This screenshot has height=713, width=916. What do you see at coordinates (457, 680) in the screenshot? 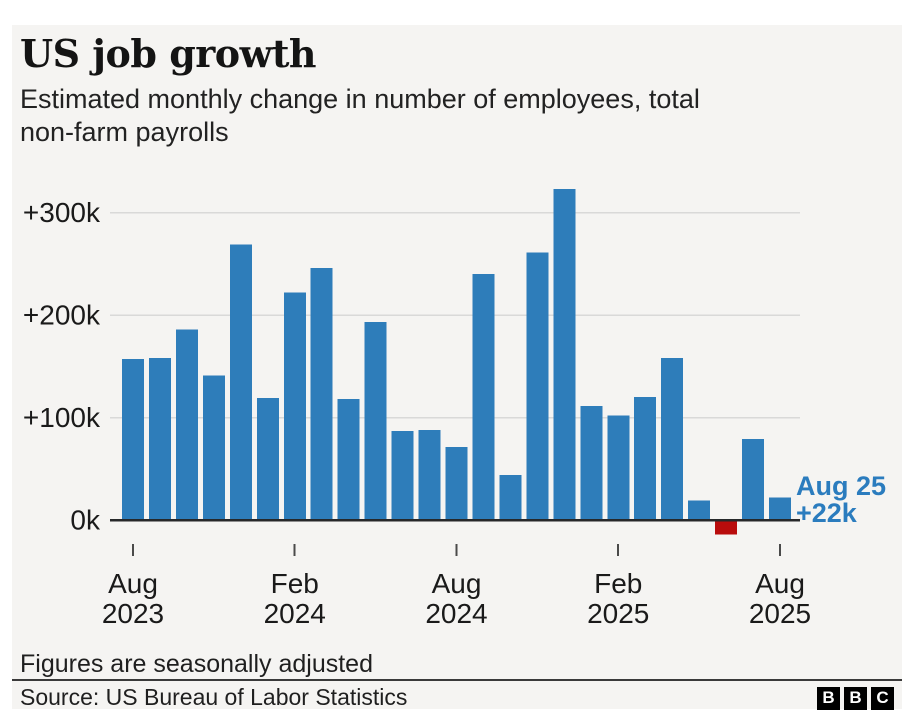
I see `source-divider` at bounding box center [457, 680].